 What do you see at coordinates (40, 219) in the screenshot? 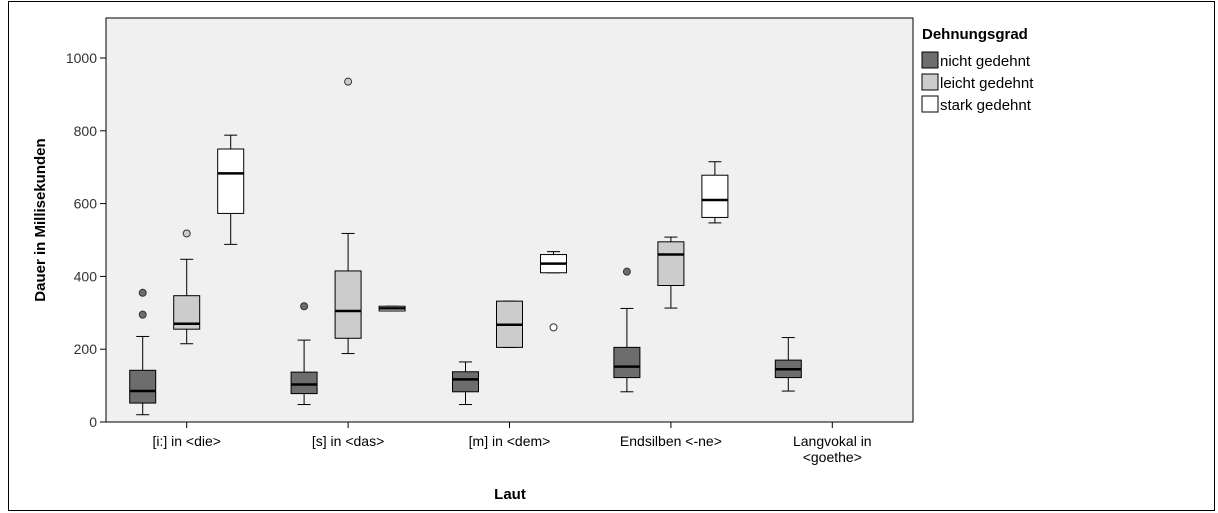
I see `y-axis-label: Dauer in Millisekunden` at bounding box center [40, 219].